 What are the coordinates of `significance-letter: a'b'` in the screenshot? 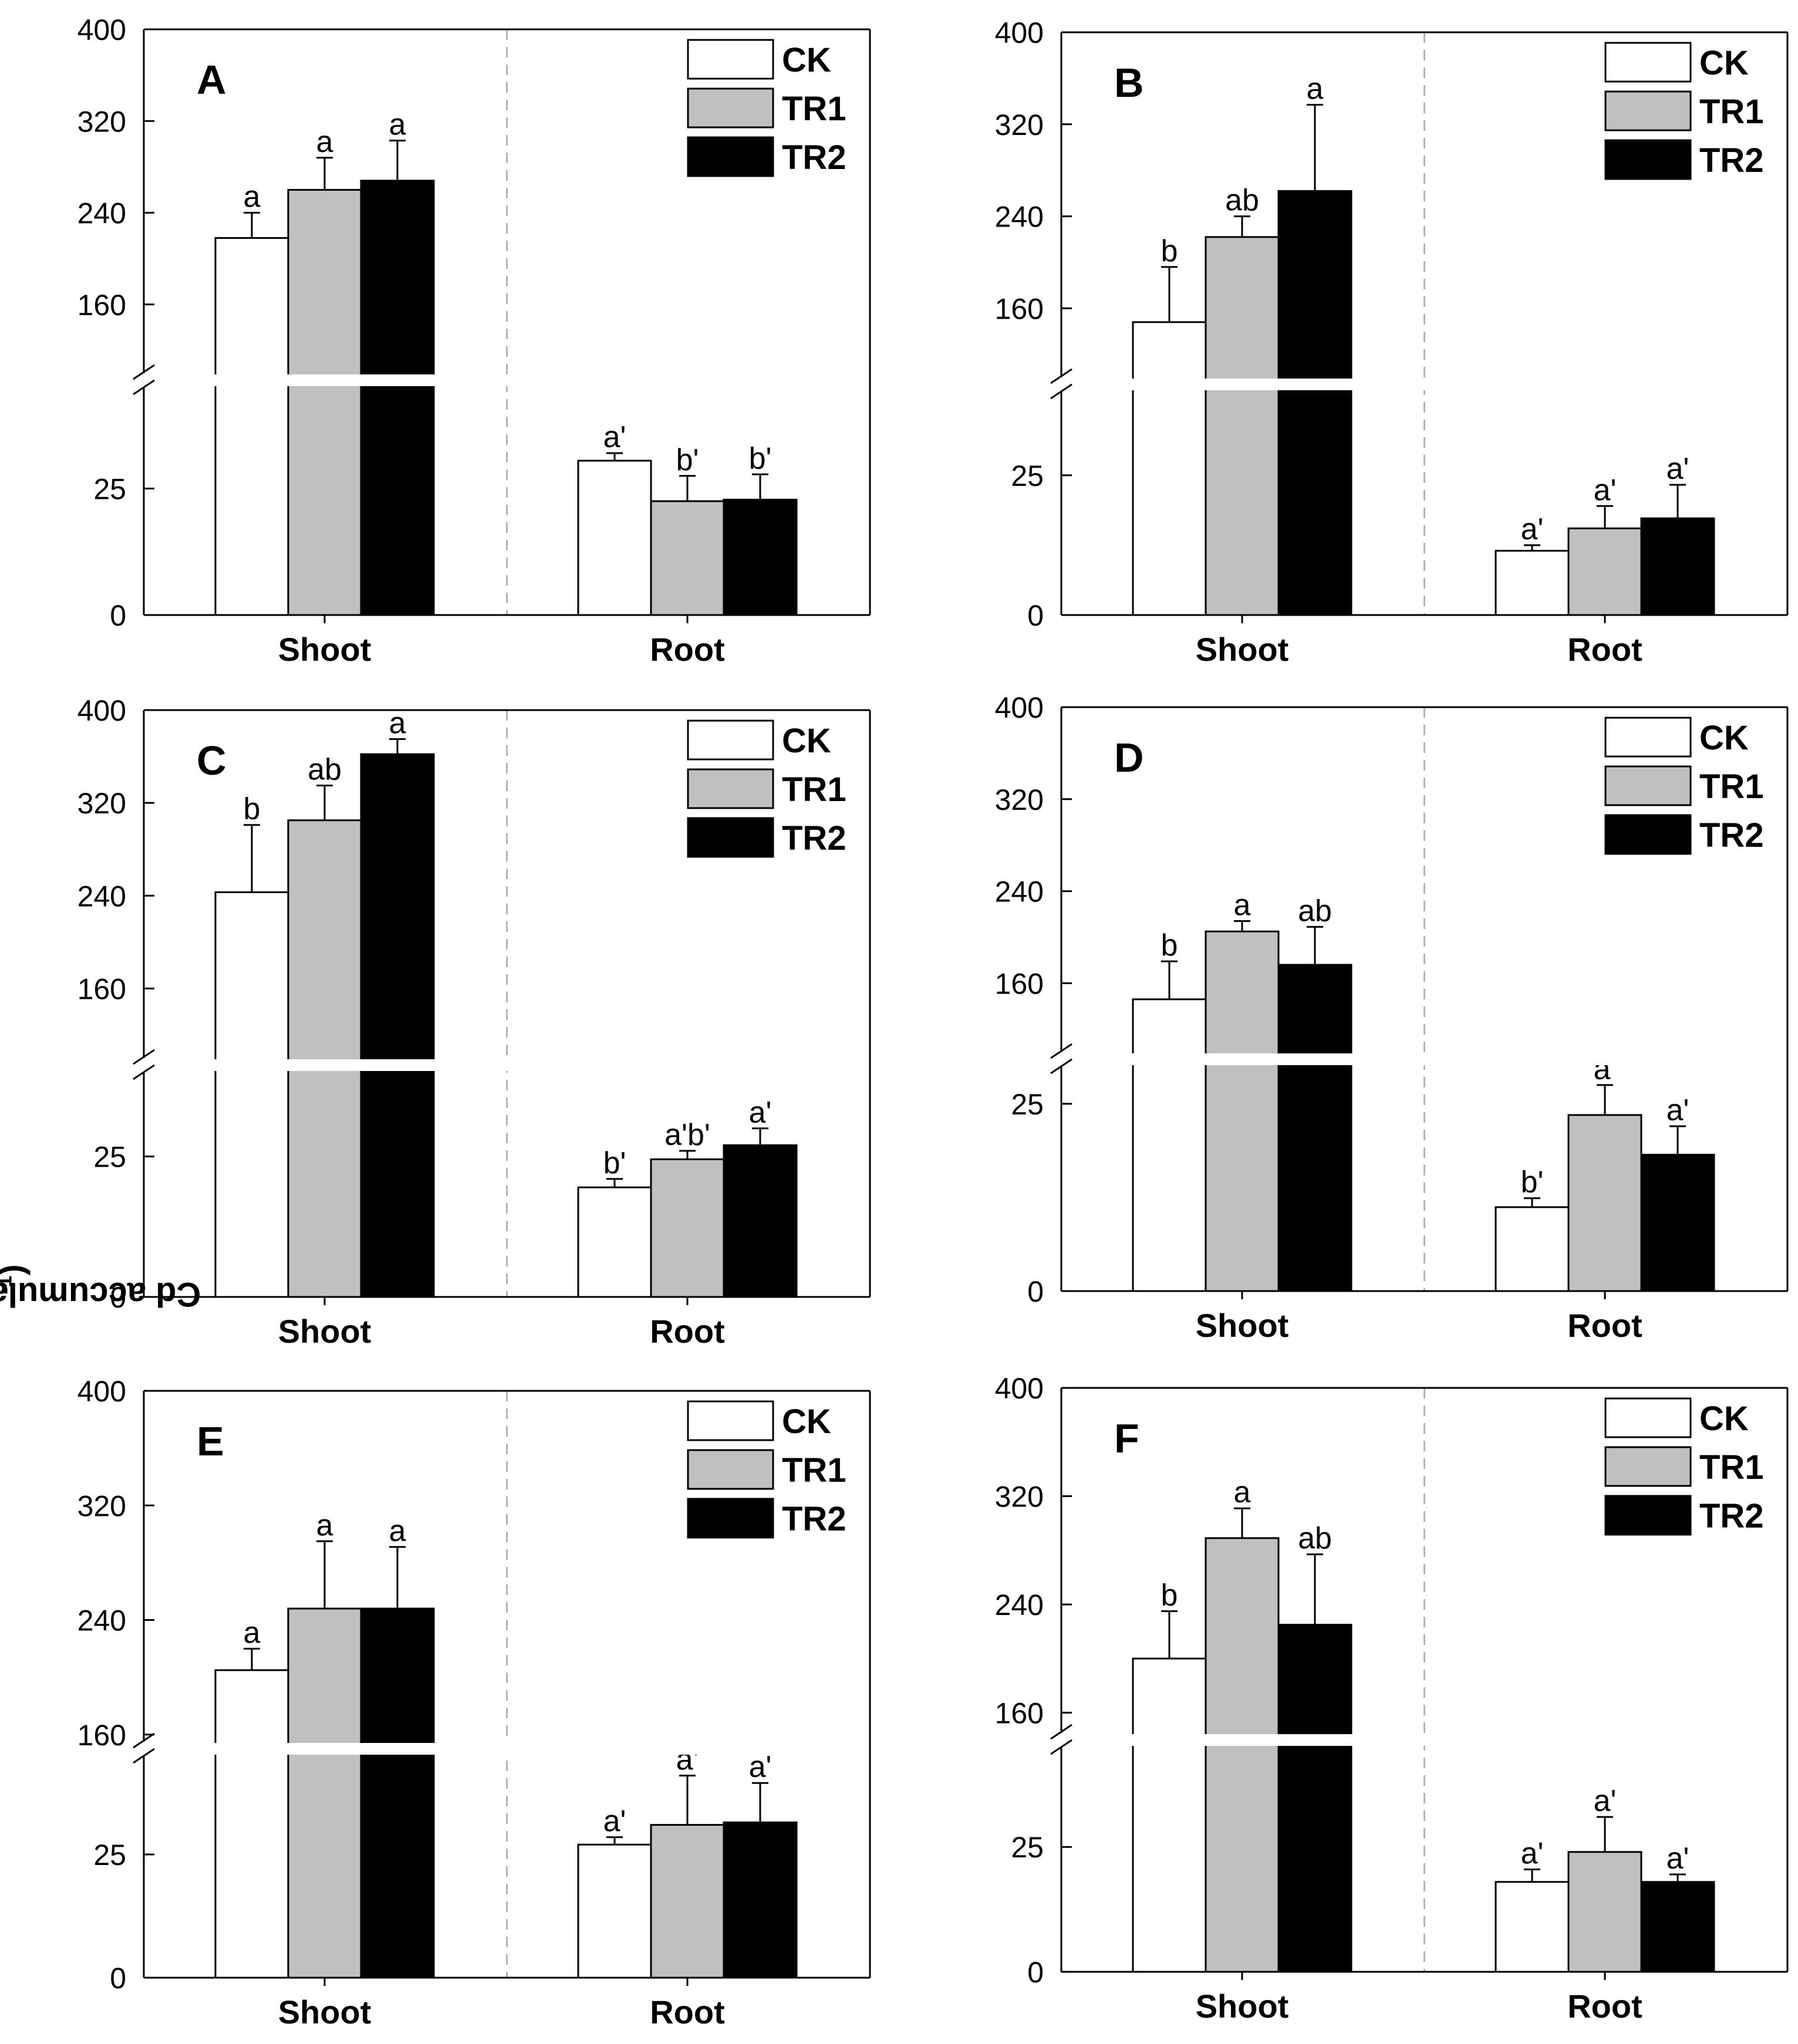 It's located at (687, 1135).